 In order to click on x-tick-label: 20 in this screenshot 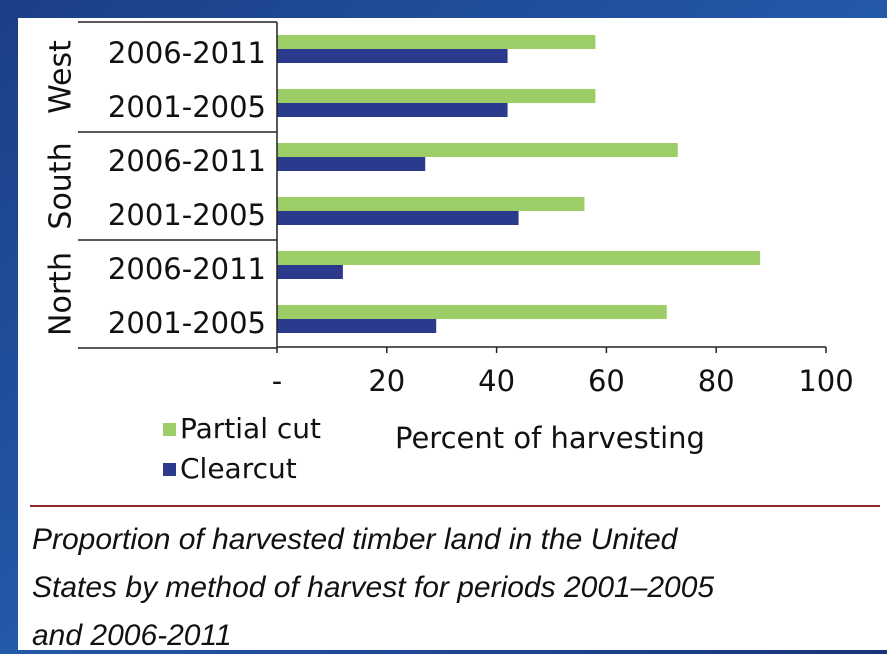, I will do `click(386, 381)`.